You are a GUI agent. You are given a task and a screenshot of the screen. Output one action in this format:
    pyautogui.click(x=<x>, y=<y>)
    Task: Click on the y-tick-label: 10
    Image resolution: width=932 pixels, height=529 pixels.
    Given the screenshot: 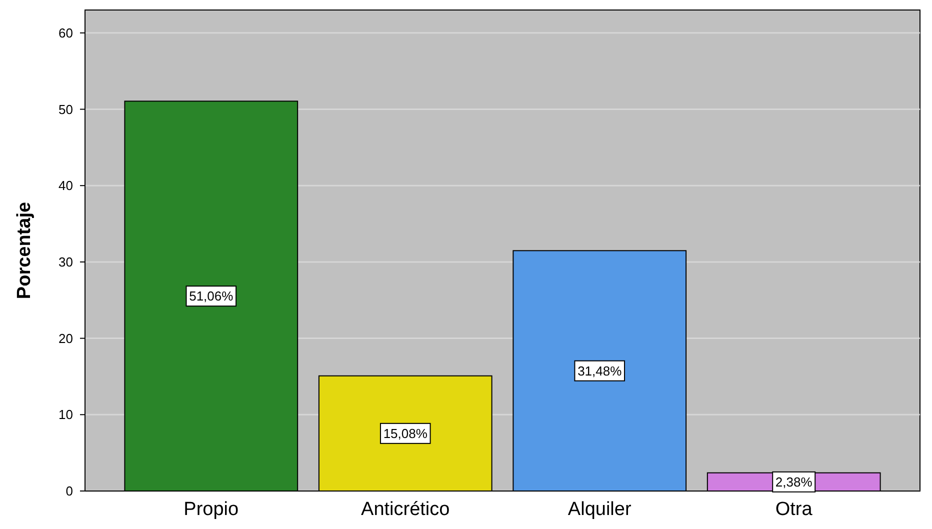 What is the action you would take?
    pyautogui.click(x=65, y=414)
    